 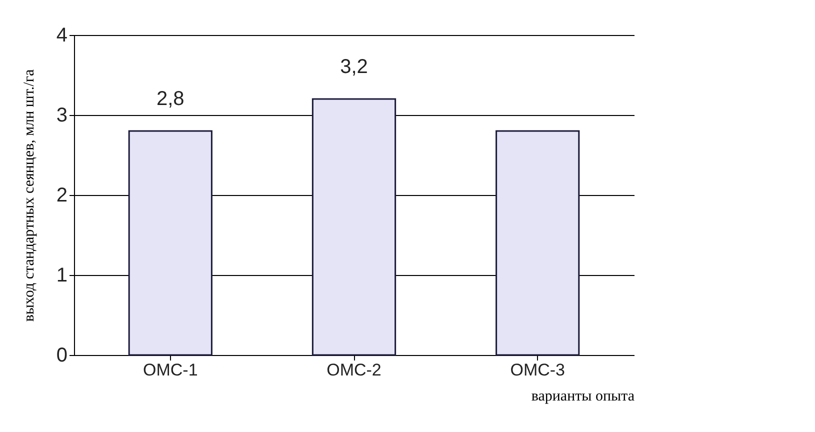 What do you see at coordinates (29, 195) in the screenshot?
I see `y-axis-title: выход стандартных сеянцев, млн шт./га` at bounding box center [29, 195].